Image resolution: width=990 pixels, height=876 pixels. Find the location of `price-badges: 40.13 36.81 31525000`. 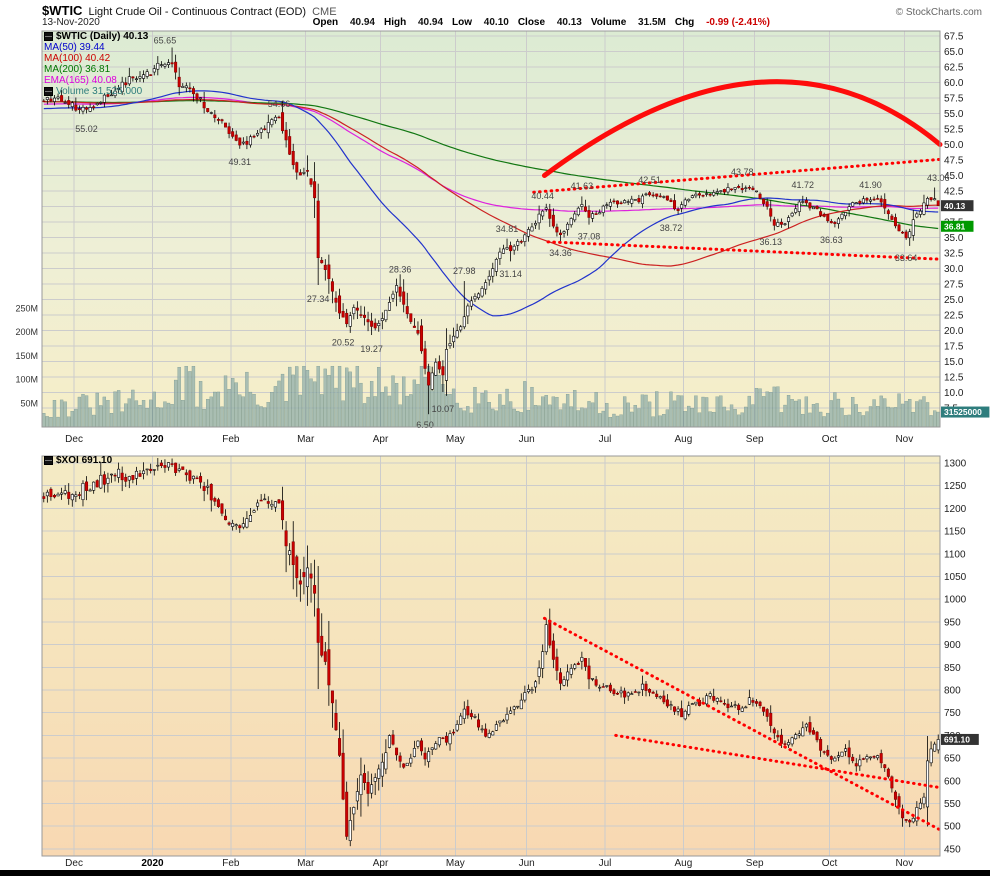

price-badges: 40.13 36.81 31525000 is located at coordinates (965, 309).